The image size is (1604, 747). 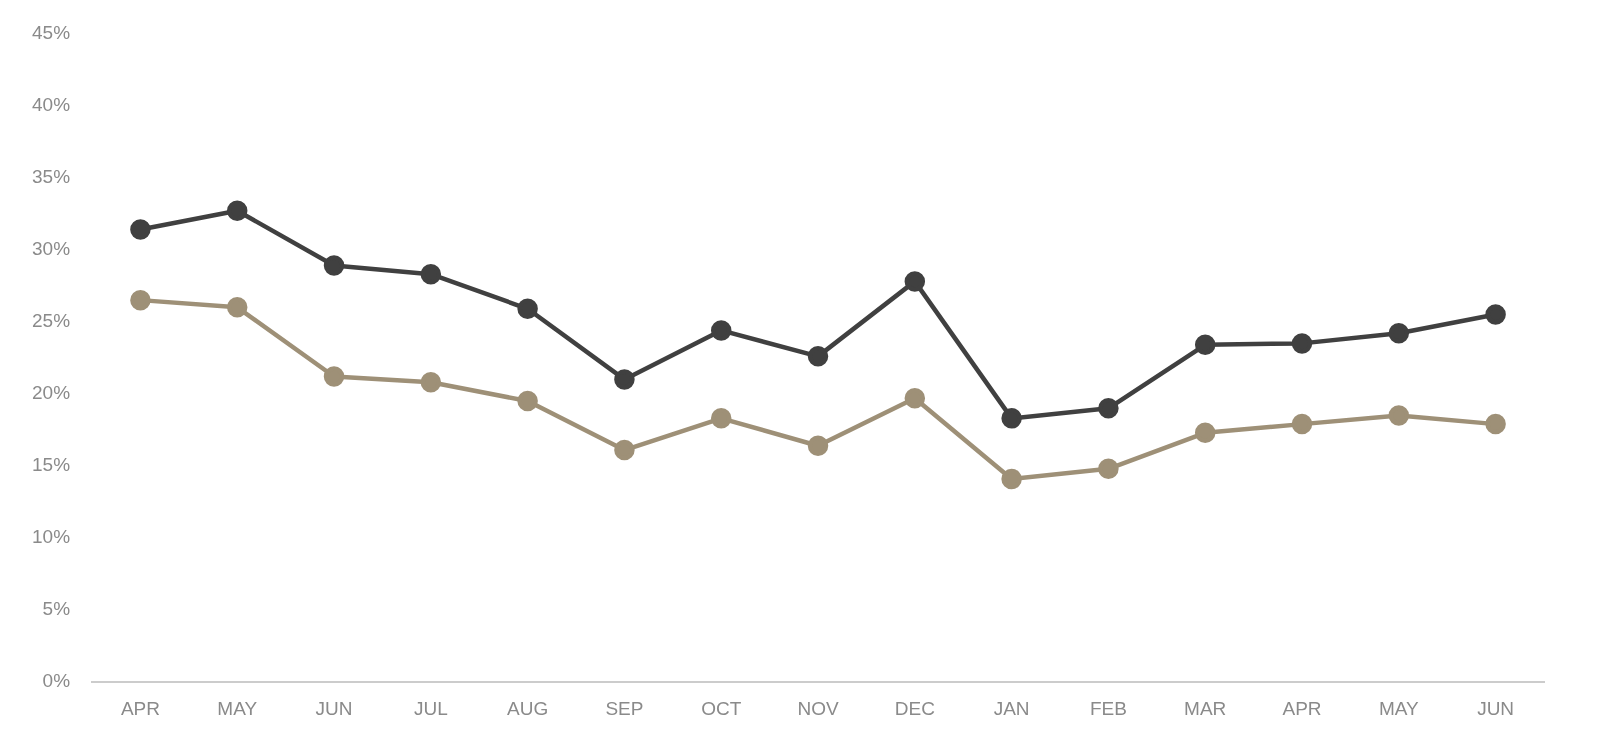 I want to click on x-tick-label: AUG, so click(x=528, y=708).